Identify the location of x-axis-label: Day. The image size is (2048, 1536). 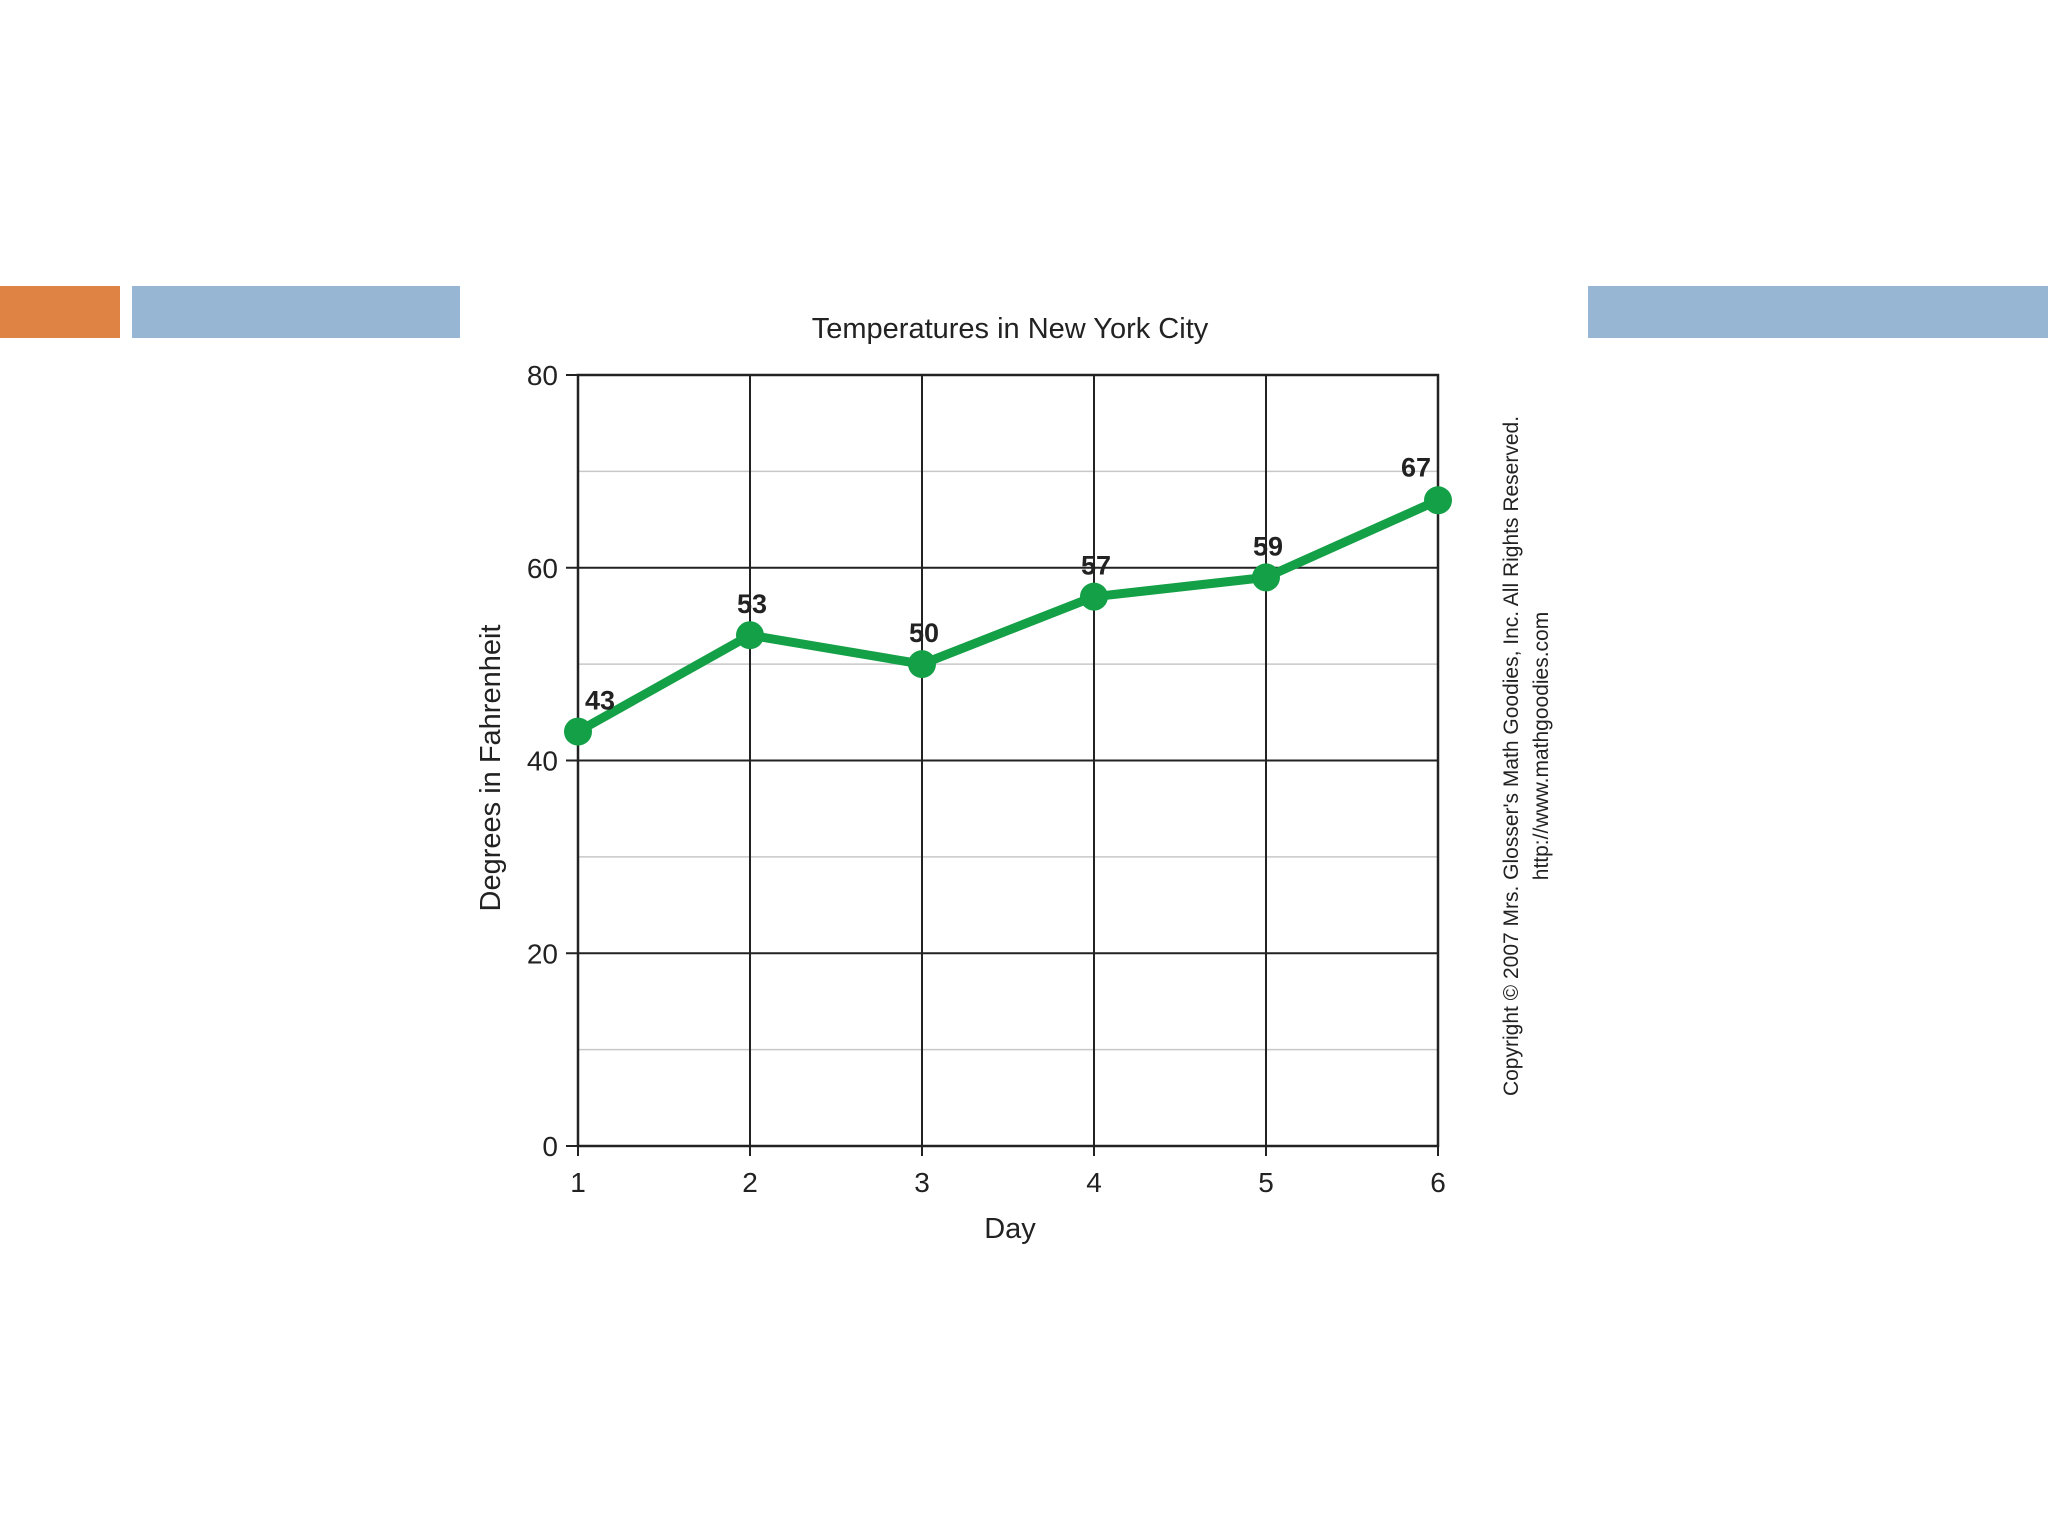
(1010, 1229).